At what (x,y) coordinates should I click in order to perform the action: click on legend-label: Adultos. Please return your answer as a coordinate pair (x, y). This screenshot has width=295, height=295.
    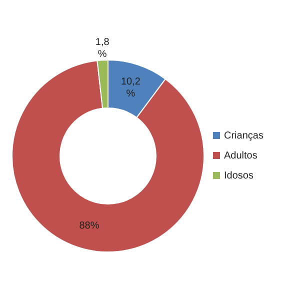
    Looking at the image, I should click on (241, 156).